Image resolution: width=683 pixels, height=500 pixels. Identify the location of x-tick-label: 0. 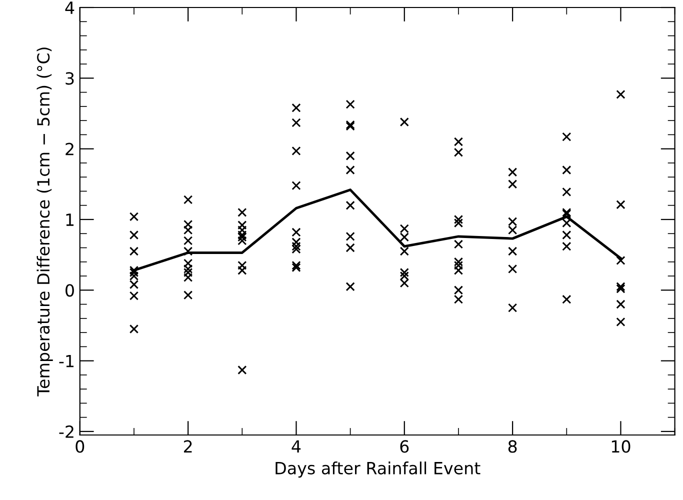
(80, 446).